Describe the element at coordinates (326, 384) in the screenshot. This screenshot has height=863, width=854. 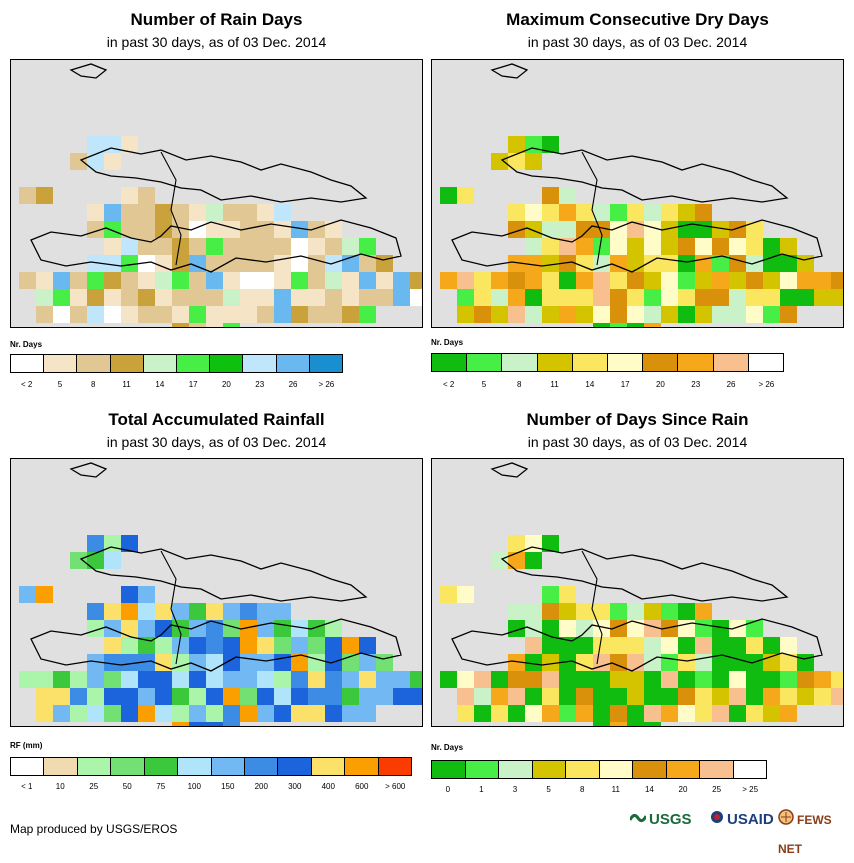
I see `legend-label: > 26` at that location.